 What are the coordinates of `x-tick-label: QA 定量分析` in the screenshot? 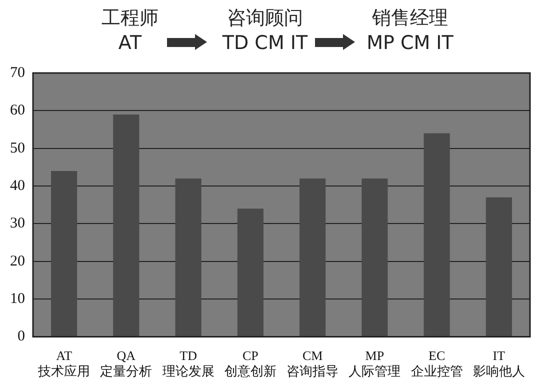 It's located at (126, 363).